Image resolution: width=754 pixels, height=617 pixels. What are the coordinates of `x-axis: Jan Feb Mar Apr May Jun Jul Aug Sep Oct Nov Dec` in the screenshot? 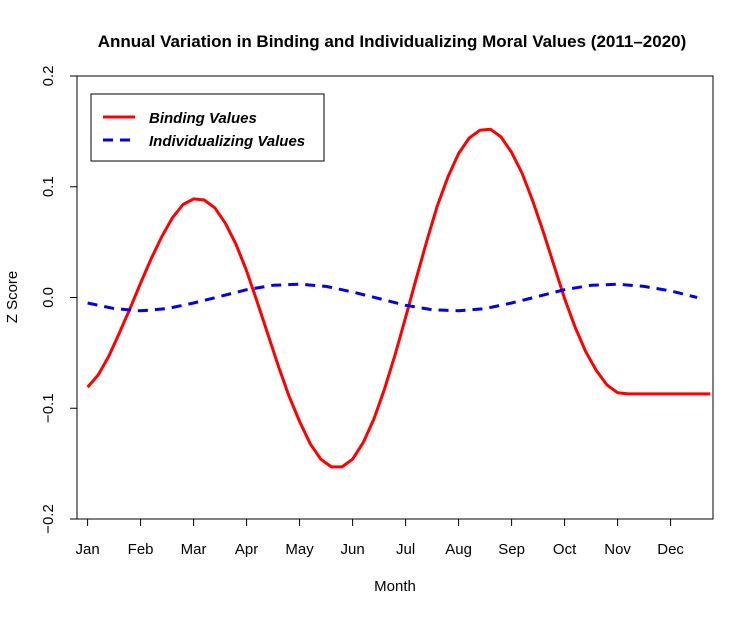 It's located at (380, 538).